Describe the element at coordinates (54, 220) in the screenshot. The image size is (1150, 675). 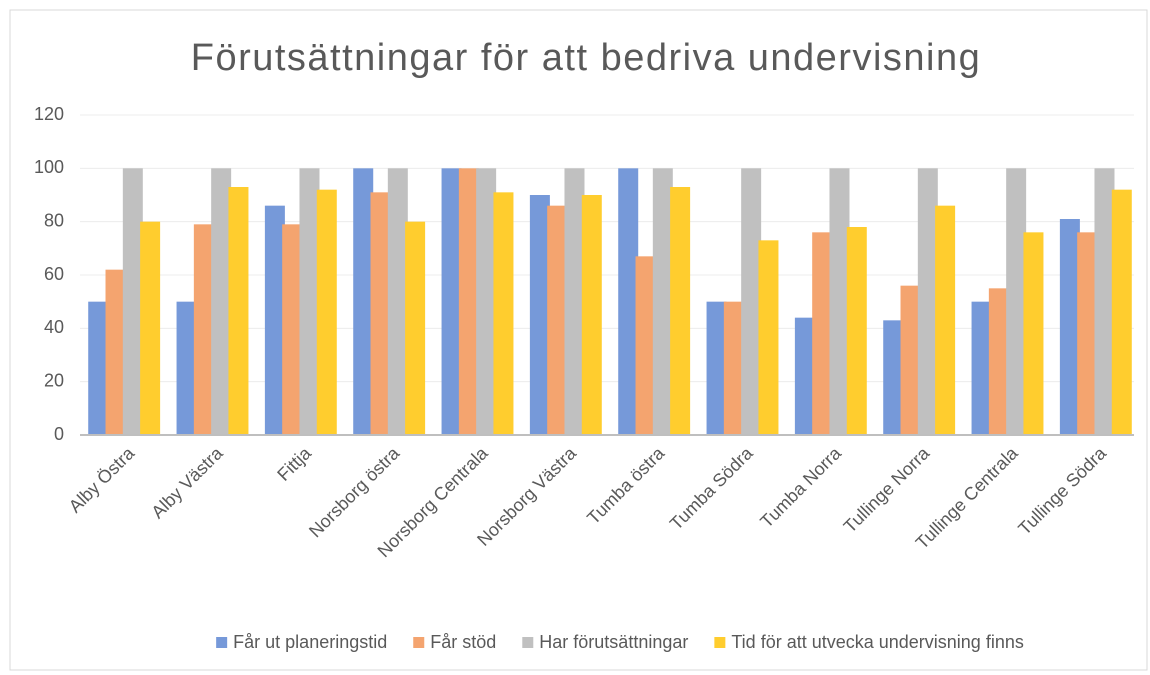
I see `y-tick-label: 80` at that location.